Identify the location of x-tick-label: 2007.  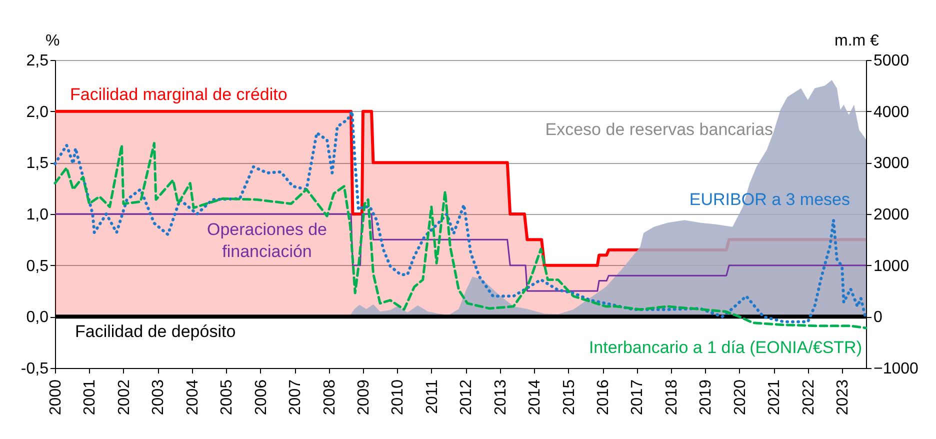
(295, 397).